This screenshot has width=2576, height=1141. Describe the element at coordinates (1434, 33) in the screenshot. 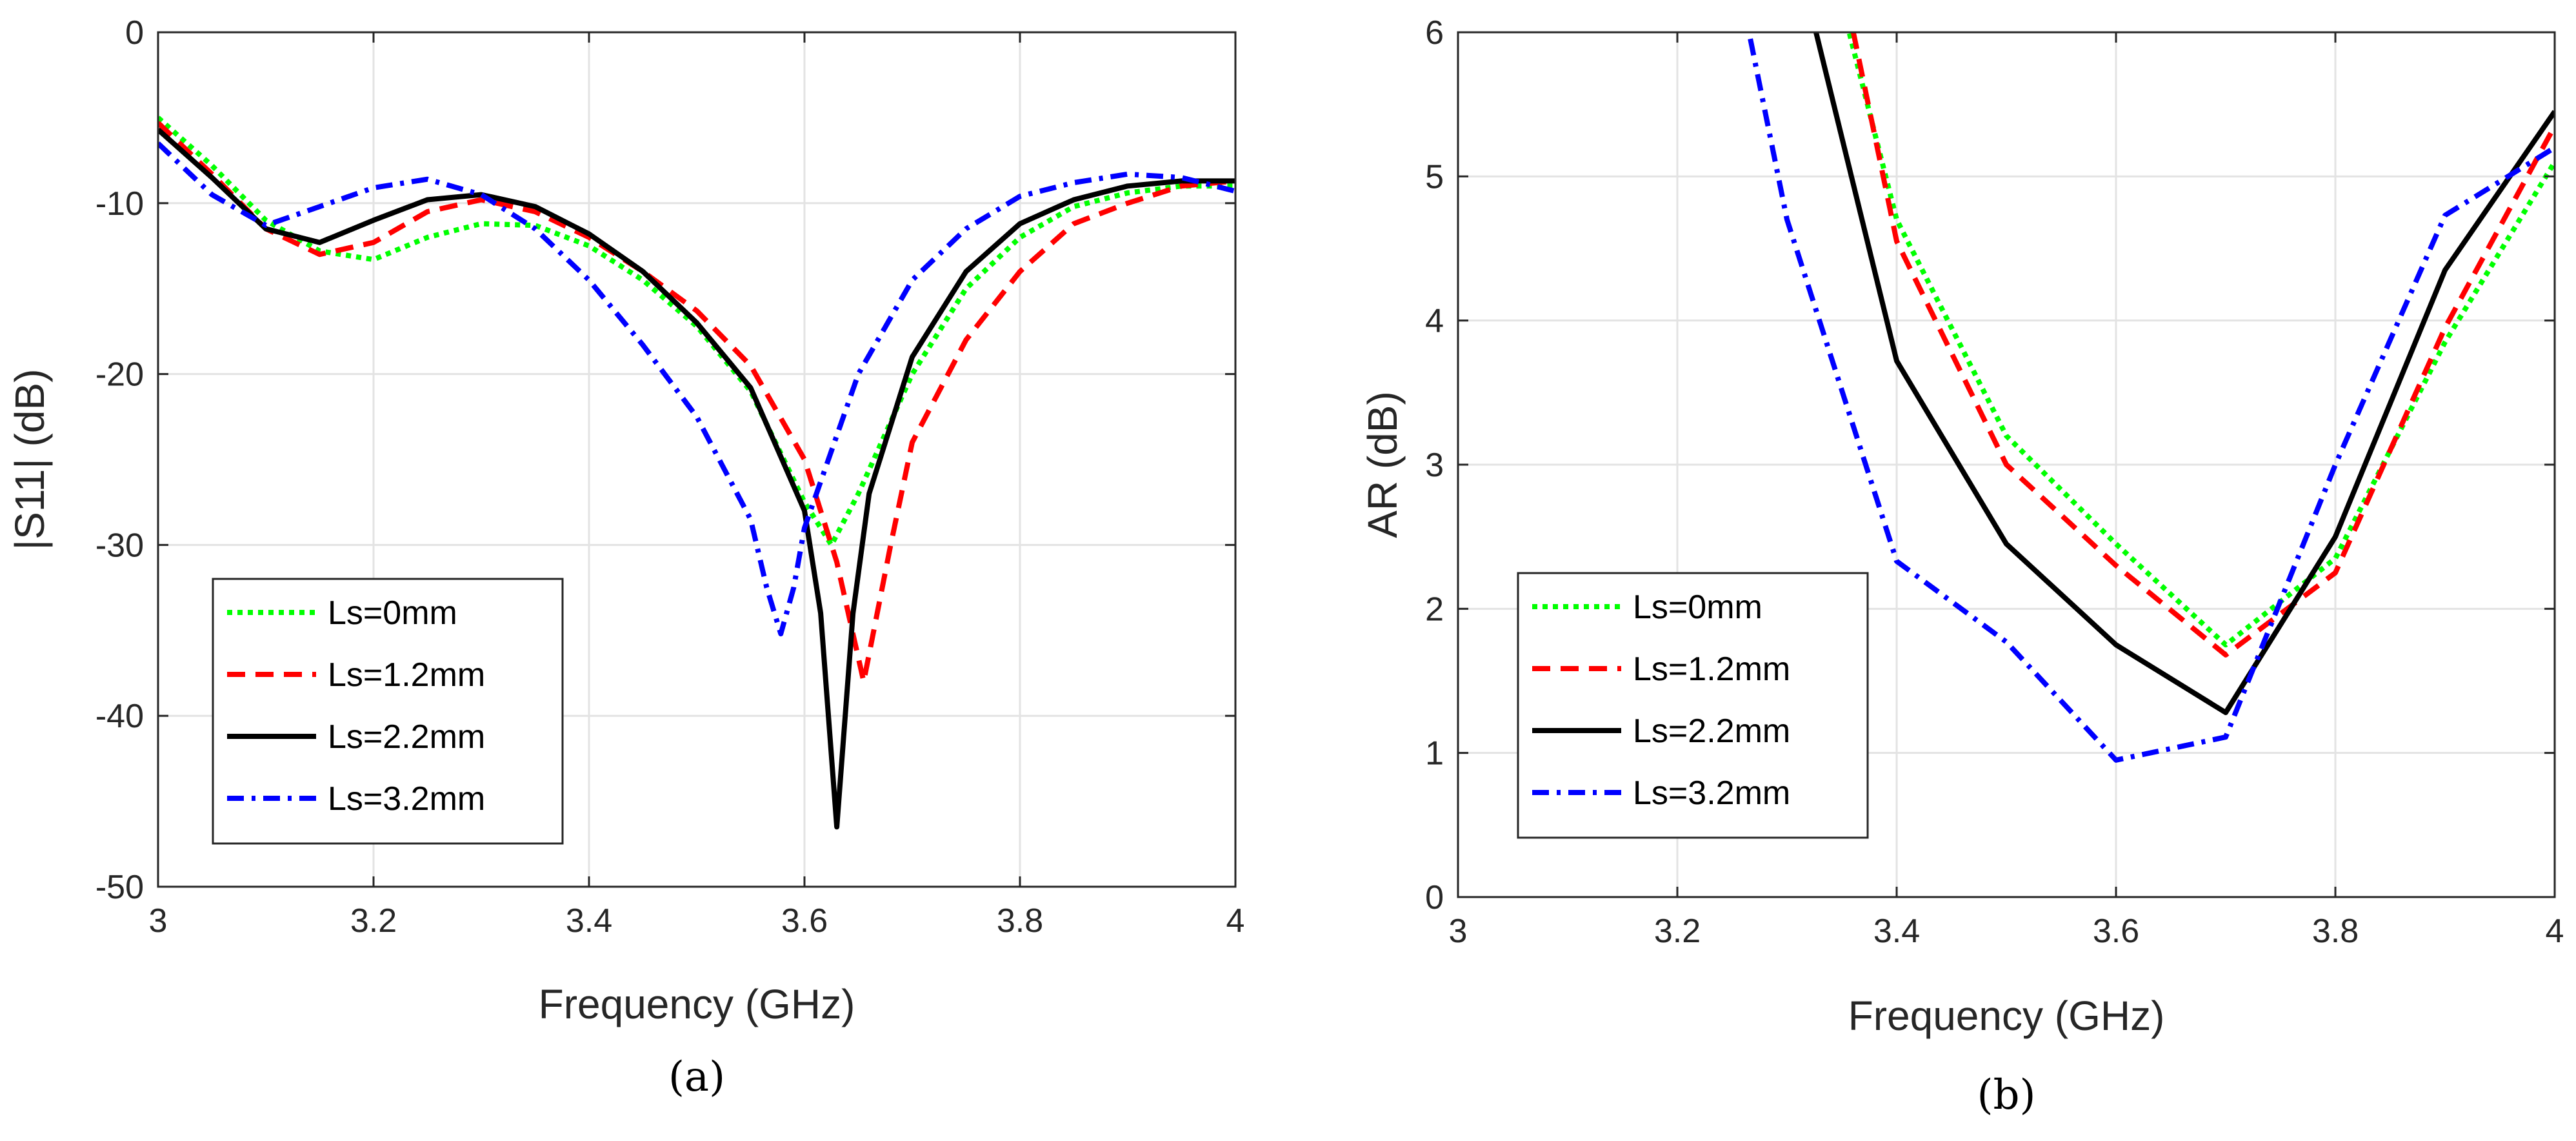

I see `y-tick-label: 6` at that location.